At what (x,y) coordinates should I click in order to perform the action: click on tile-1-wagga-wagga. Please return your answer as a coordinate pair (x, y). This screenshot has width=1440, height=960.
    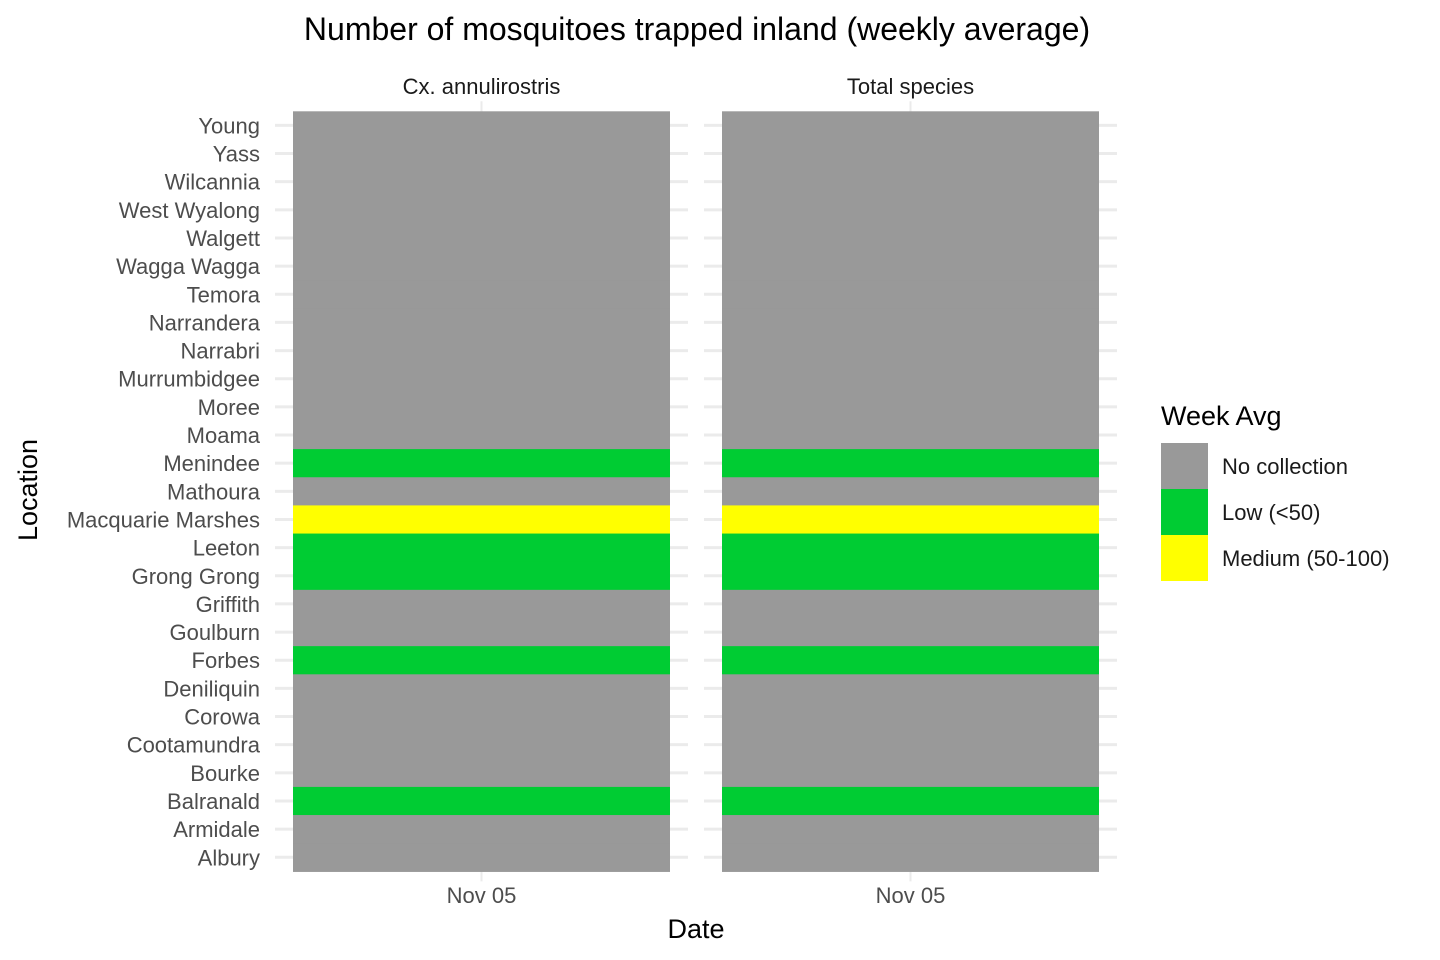
    Looking at the image, I should click on (481, 266).